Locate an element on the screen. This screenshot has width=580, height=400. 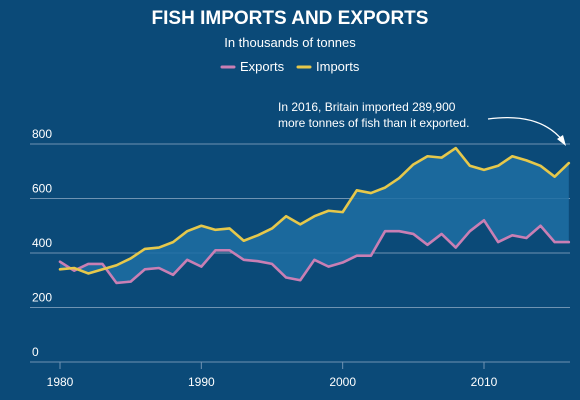
annotation-arrowhead is located at coordinates (561, 140).